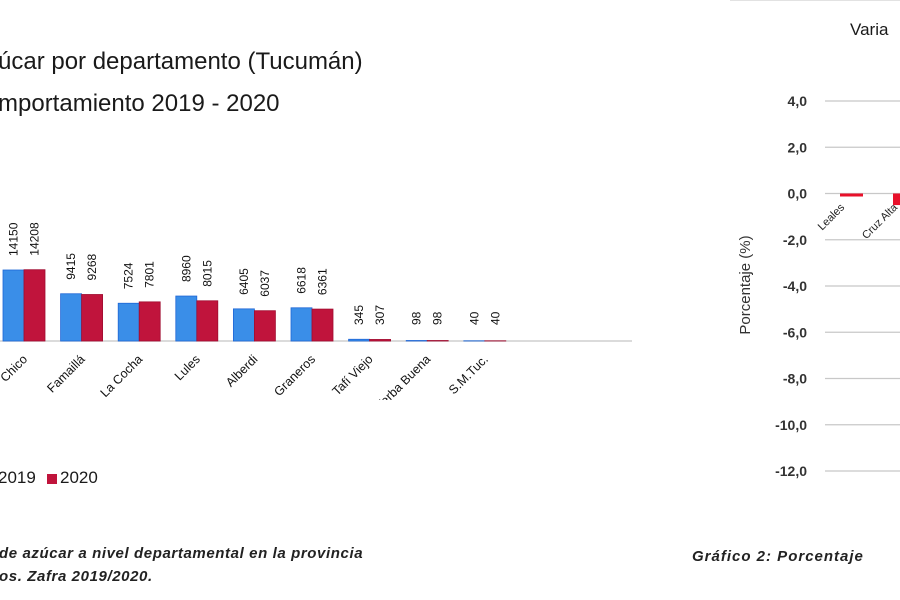  What do you see at coordinates (438, 318) in the screenshot?
I see `data-label-2020-7: 98` at bounding box center [438, 318].